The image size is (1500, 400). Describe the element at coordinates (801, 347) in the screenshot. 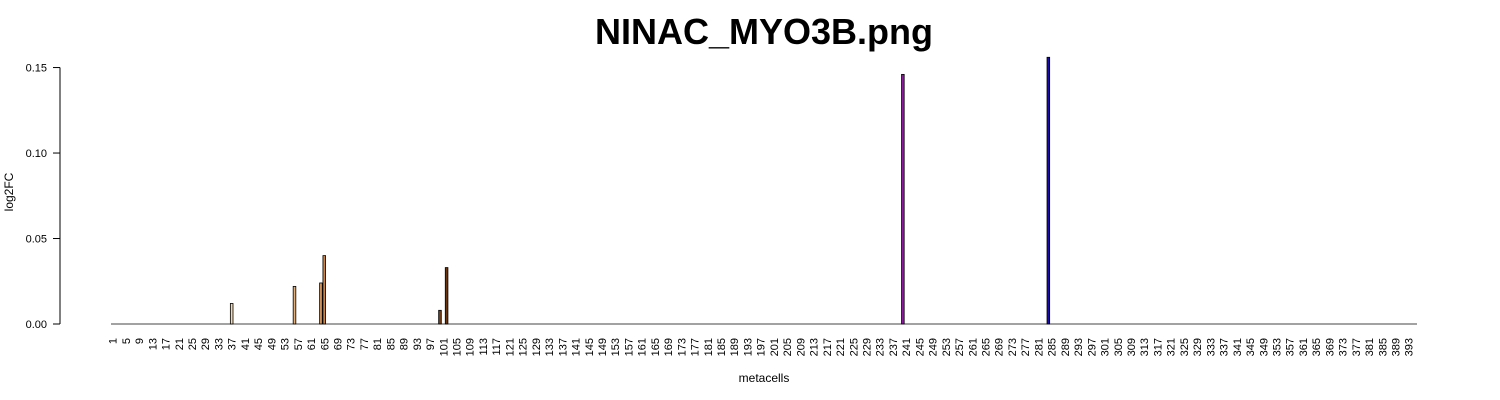

I see `x-tick-label: 209` at that location.